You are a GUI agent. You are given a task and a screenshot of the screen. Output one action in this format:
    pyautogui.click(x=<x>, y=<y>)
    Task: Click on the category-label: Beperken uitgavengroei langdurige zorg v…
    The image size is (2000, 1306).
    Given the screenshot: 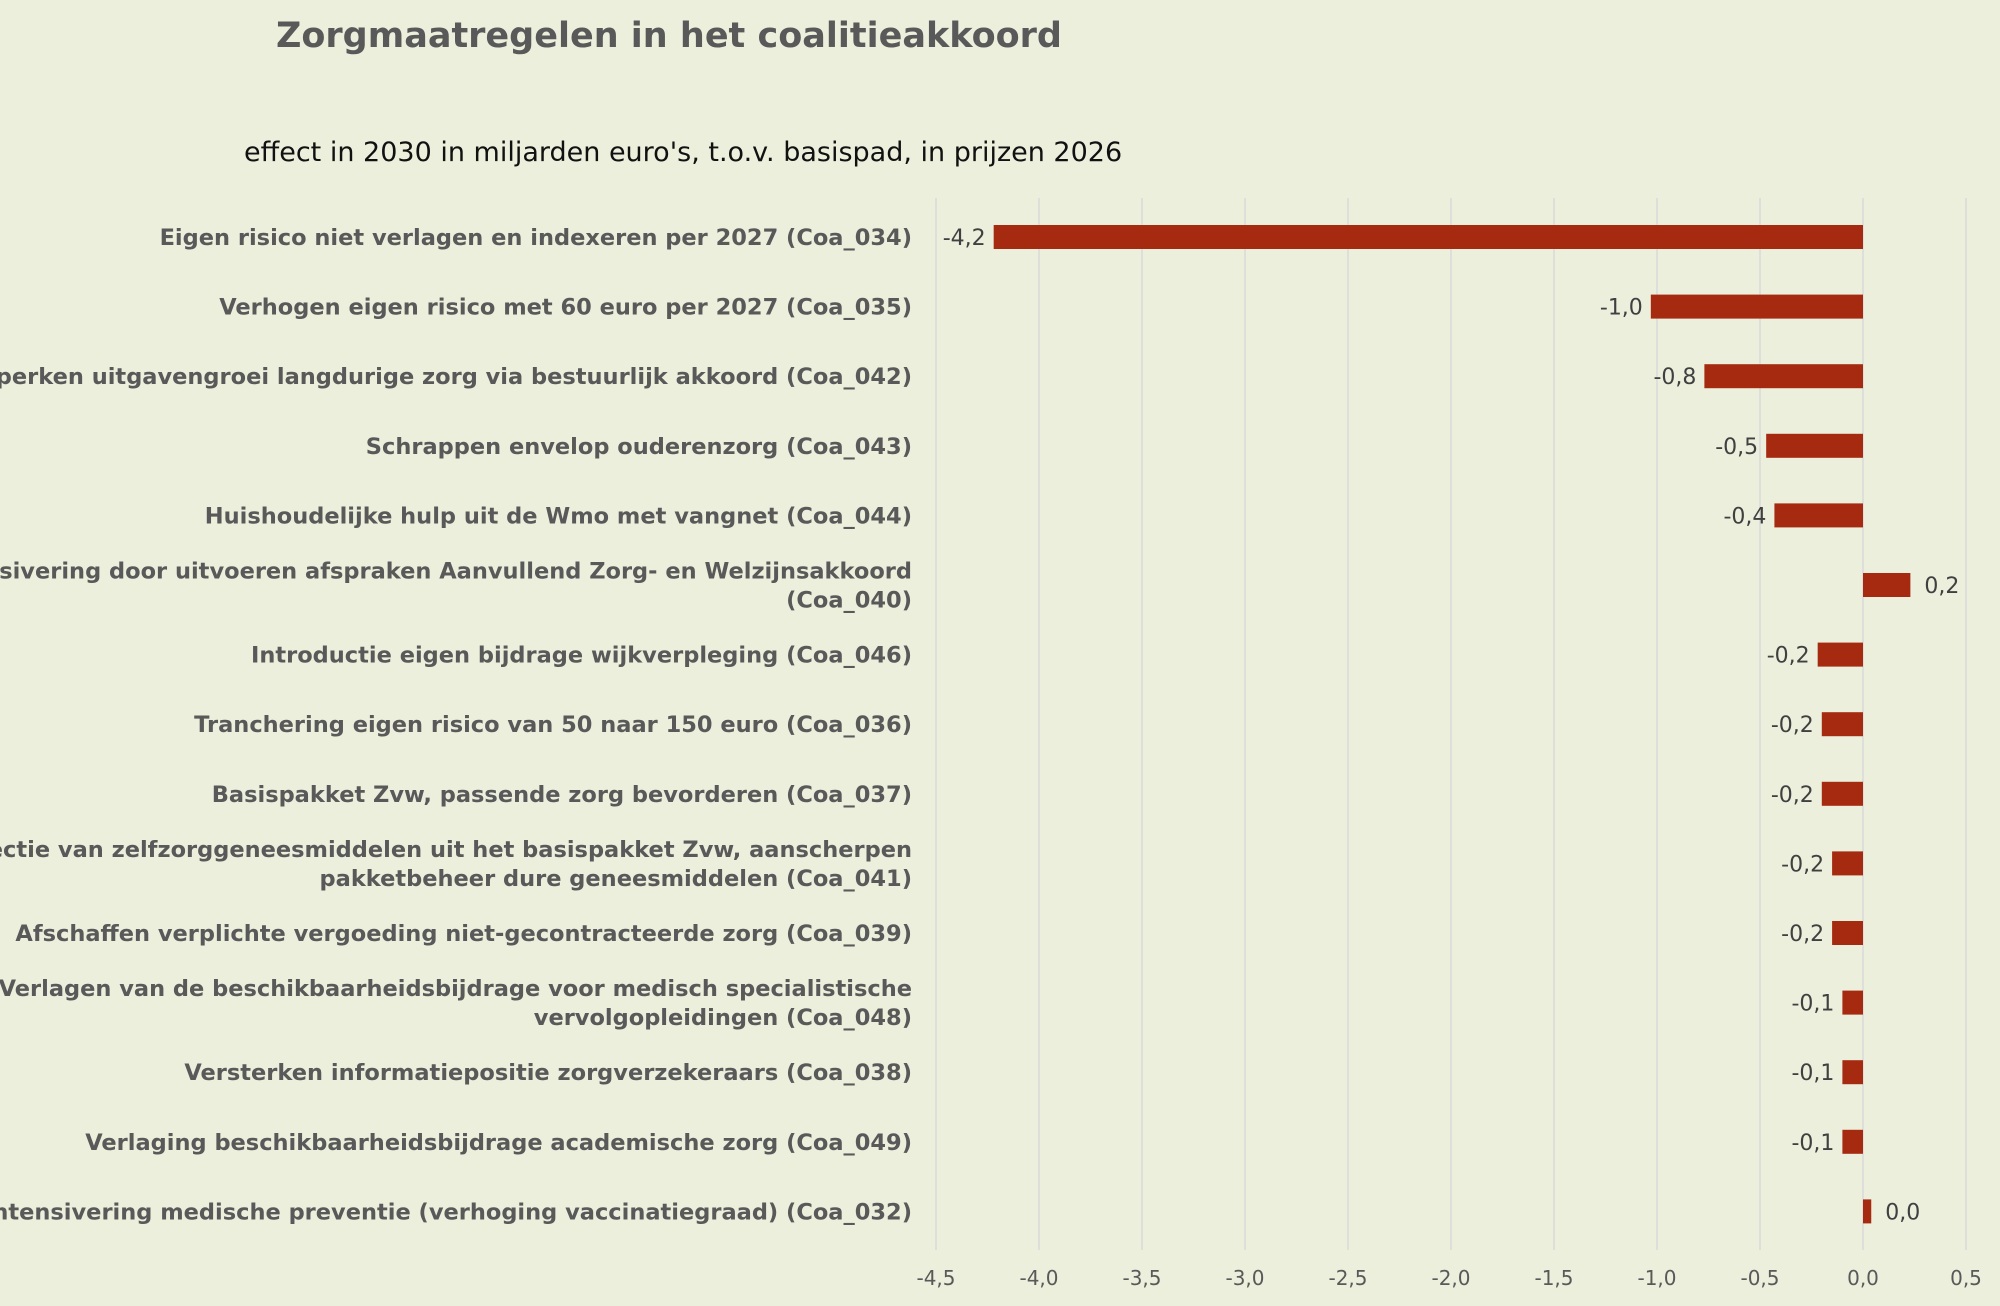 What is the action you would take?
    pyautogui.click(x=456, y=377)
    